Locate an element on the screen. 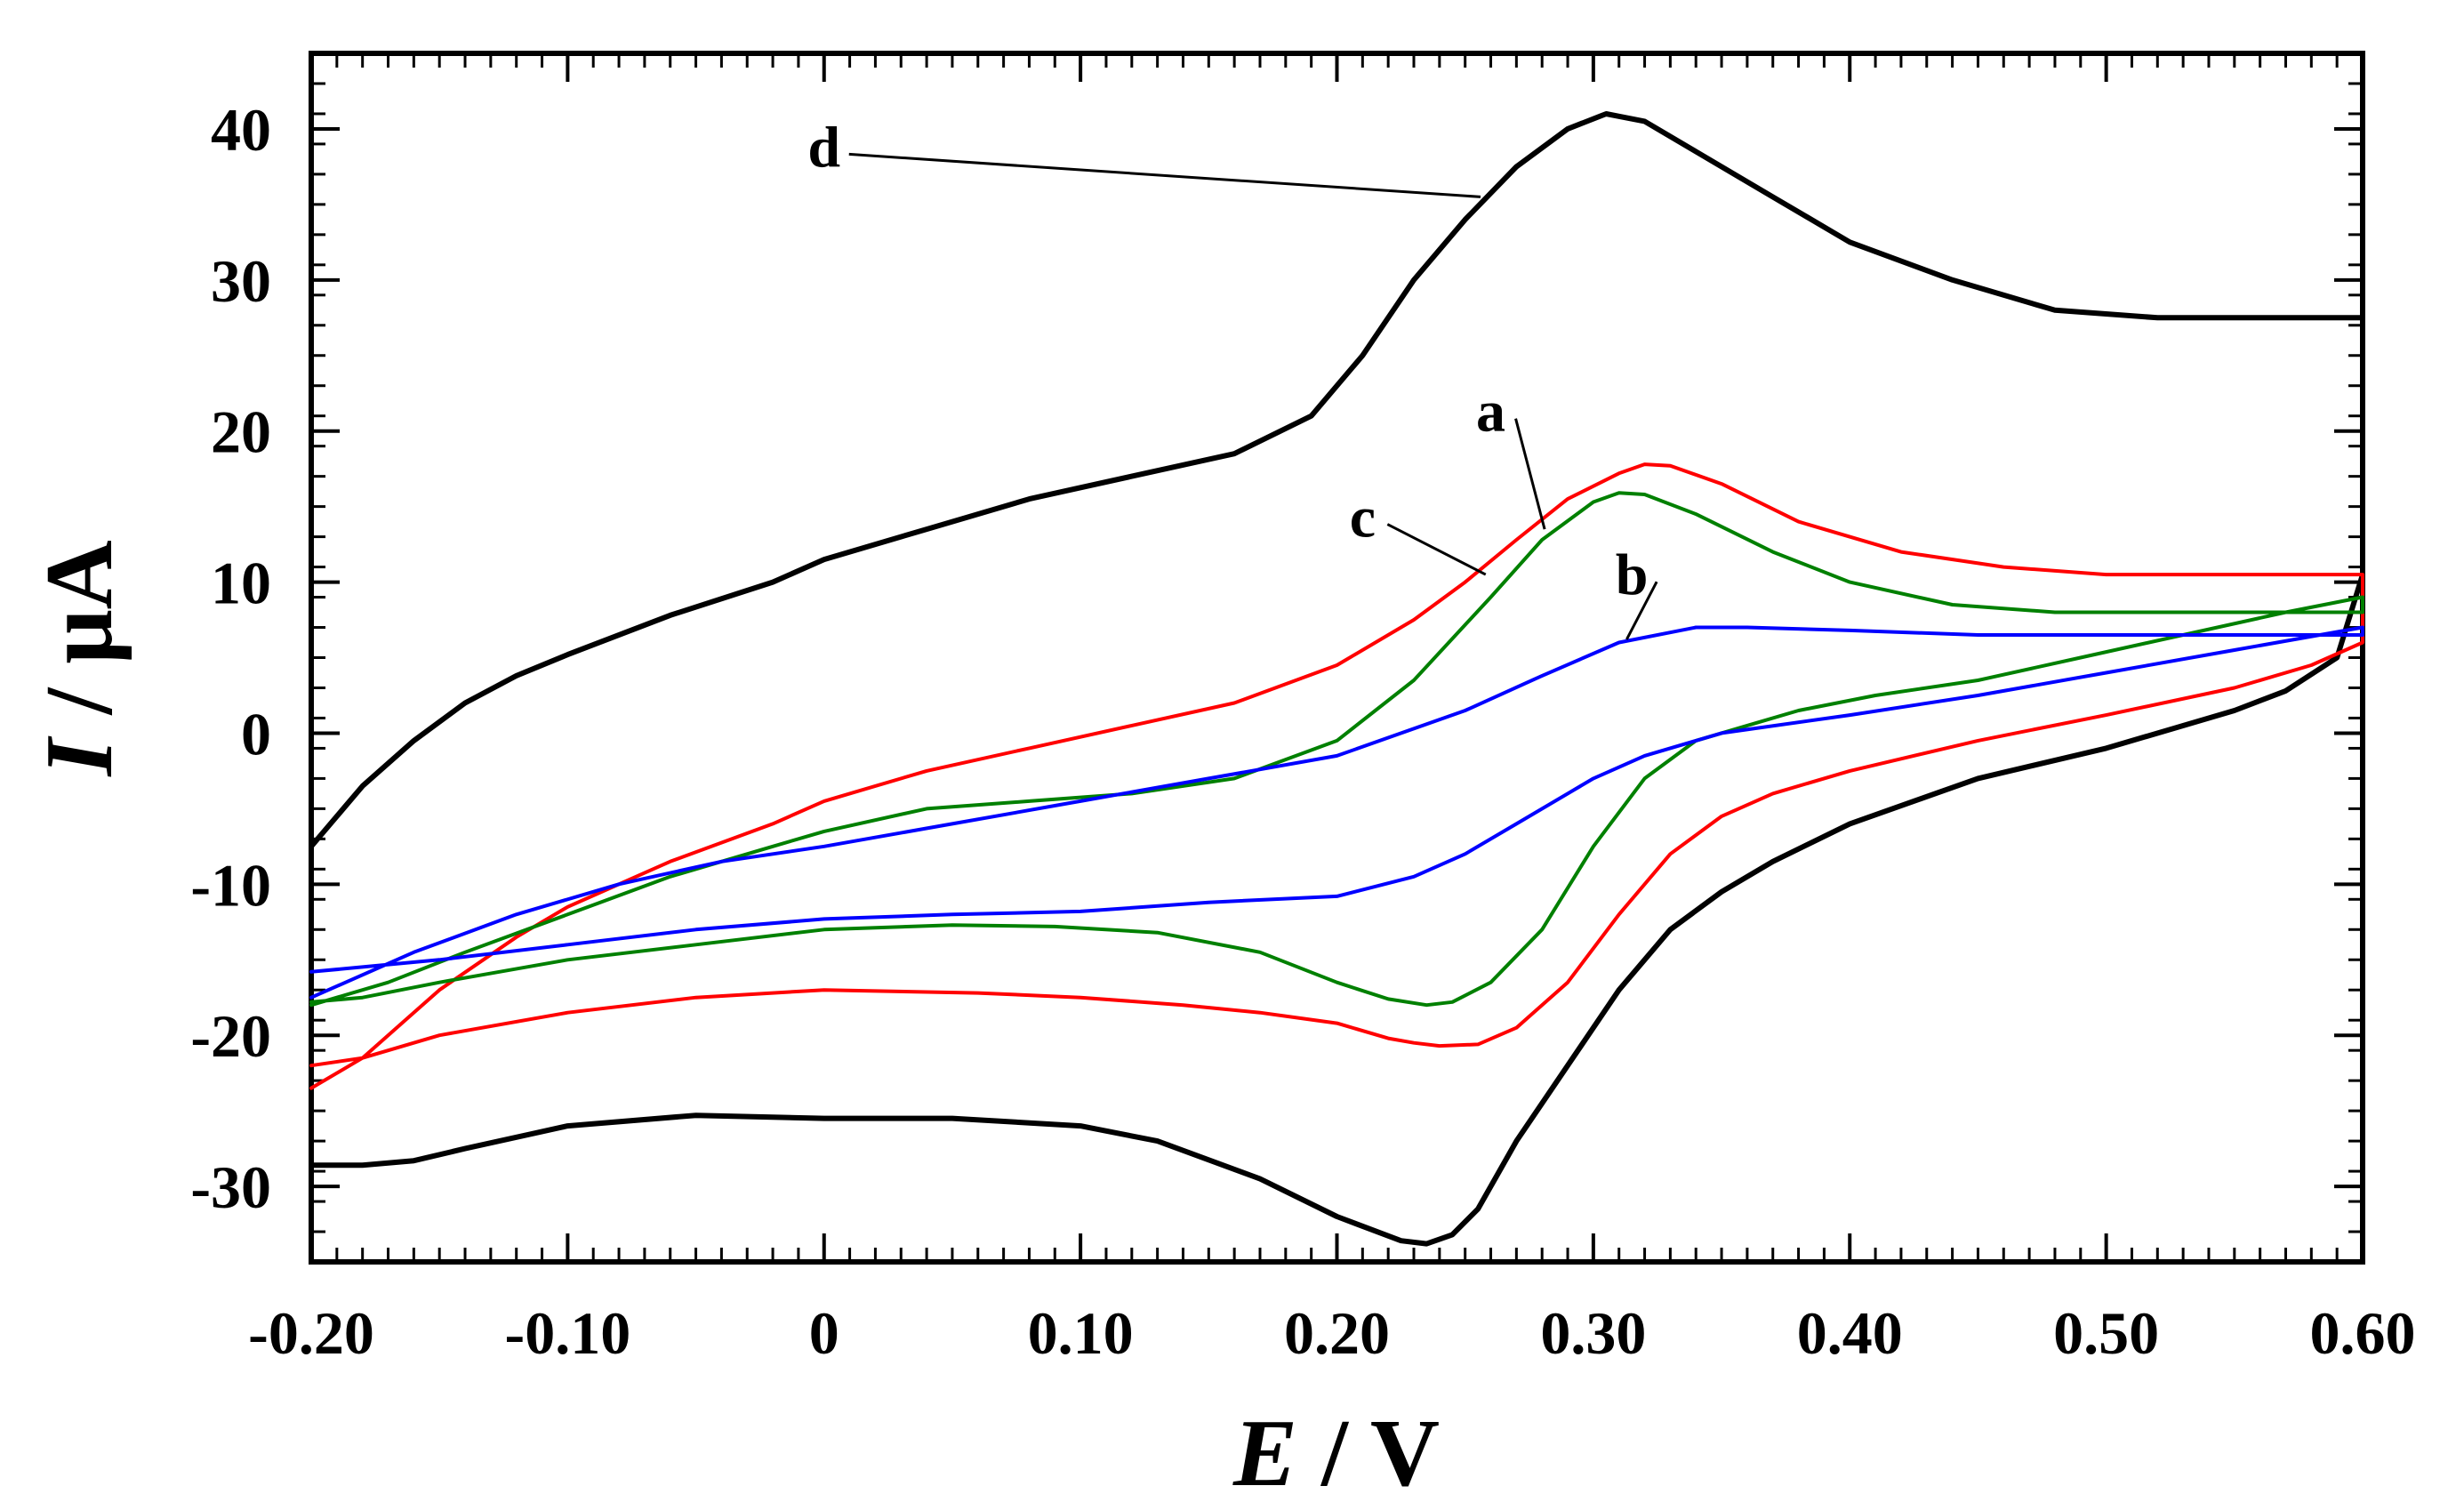 Image resolution: width=2464 pixels, height=1510 pixels. curve-label-leader-c is located at coordinates (1436, 549).